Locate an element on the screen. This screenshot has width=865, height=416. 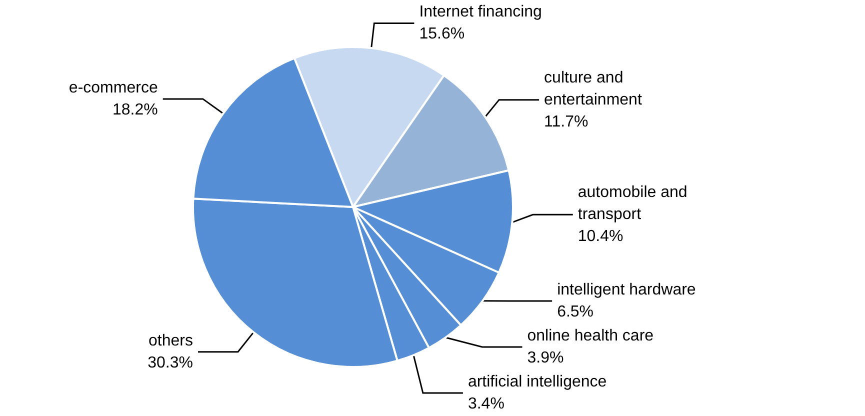
slice-label: Internet financing is located at coordinates (480, 12).